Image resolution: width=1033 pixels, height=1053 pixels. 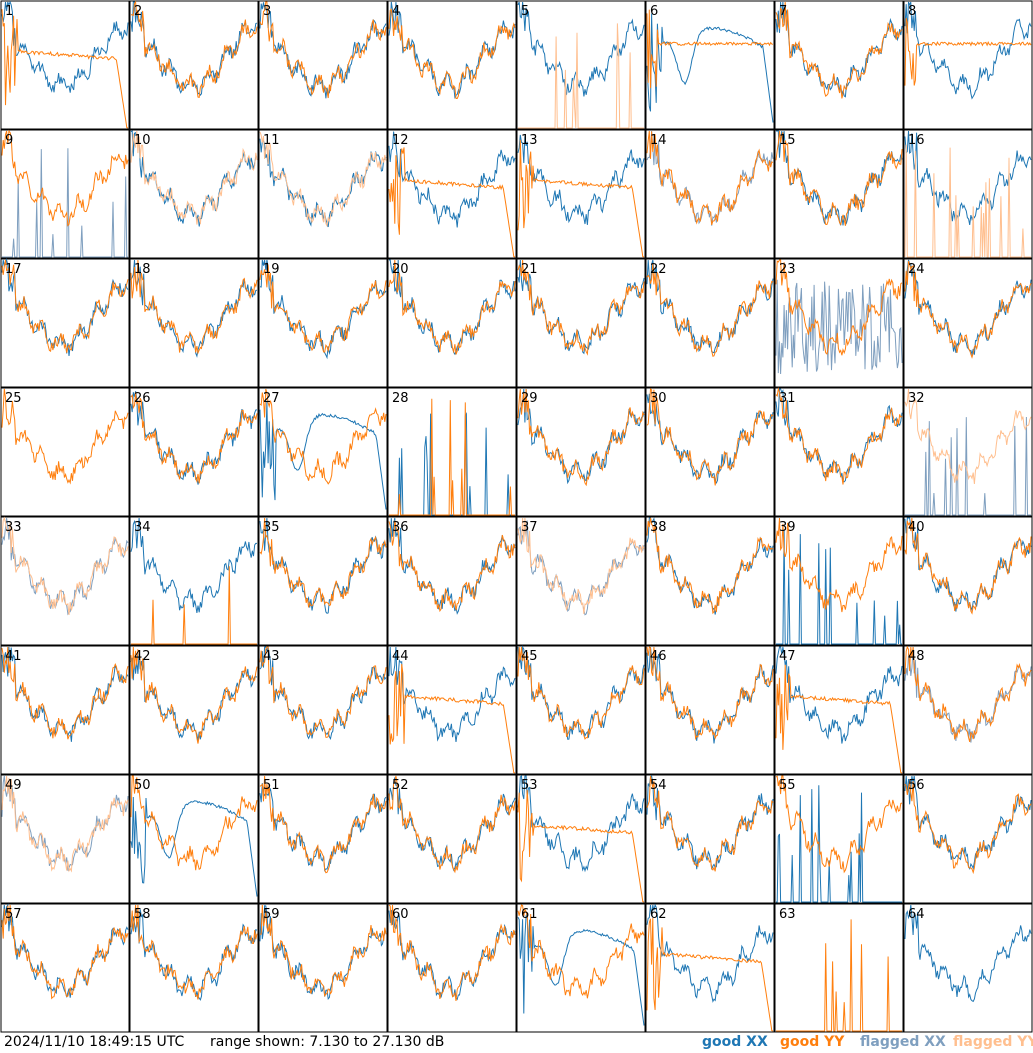 What do you see at coordinates (65, 194) in the screenshot?
I see `panel-9: 9` at bounding box center [65, 194].